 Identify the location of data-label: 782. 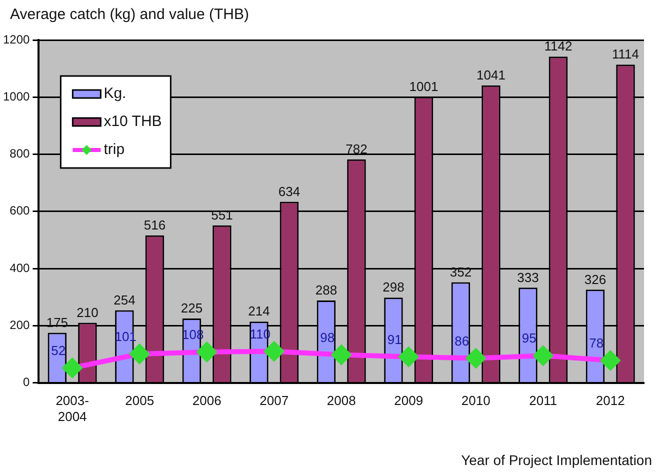
(357, 148).